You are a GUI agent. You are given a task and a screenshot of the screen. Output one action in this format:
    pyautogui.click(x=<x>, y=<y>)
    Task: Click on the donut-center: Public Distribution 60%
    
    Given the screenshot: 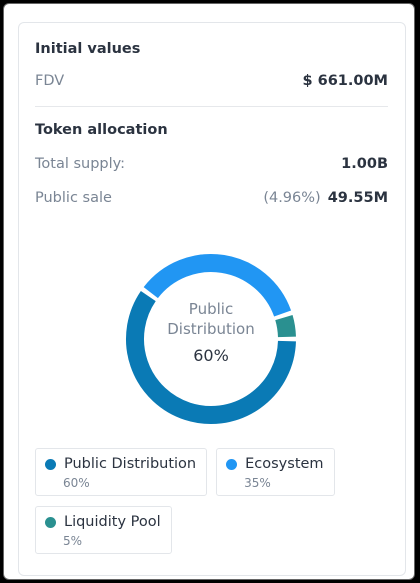 What is the action you would take?
    pyautogui.click(x=211, y=332)
    